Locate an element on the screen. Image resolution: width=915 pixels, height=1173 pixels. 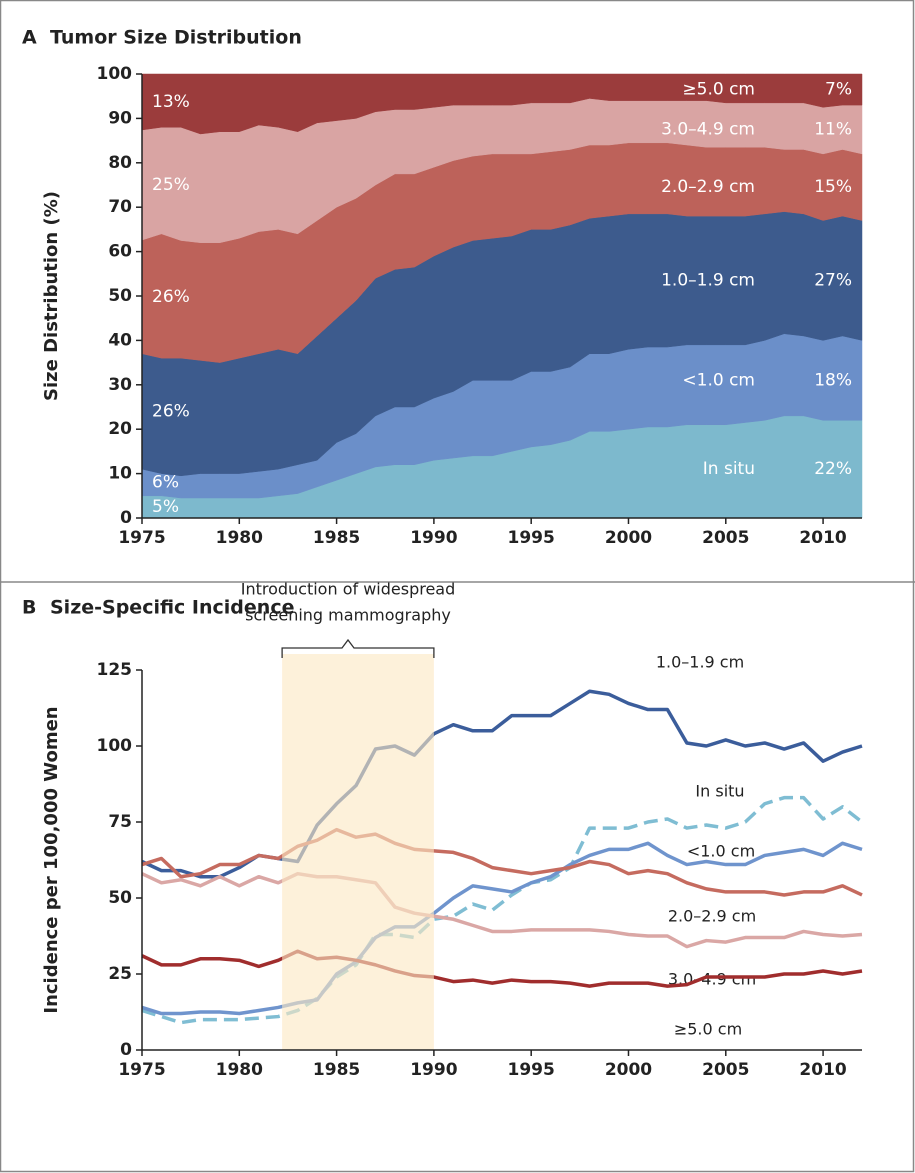
annotation: screening mammography is located at coordinates (348, 615).